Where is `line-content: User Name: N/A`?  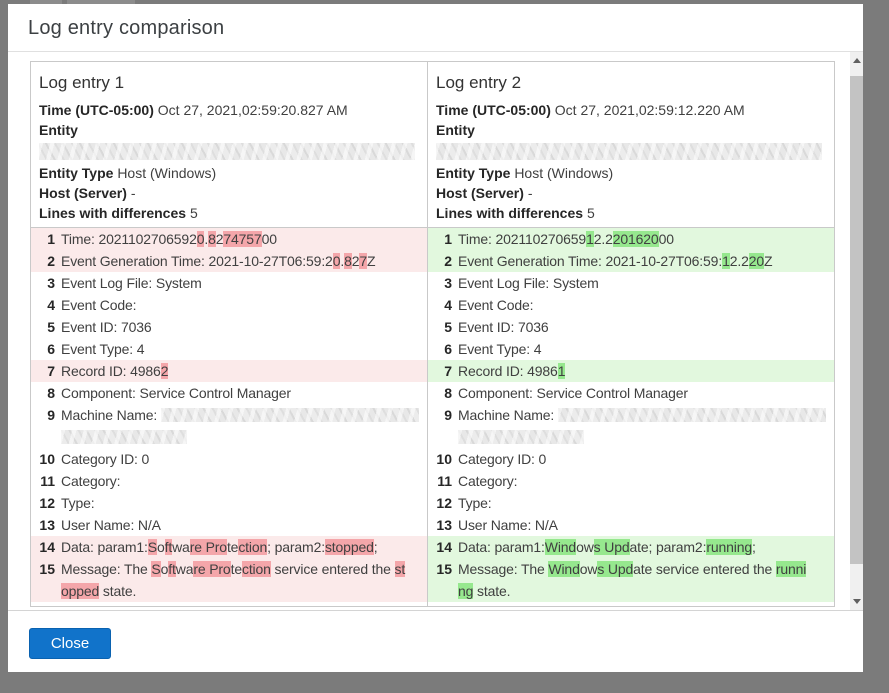 line-content: User Name: N/A is located at coordinates (646, 525).